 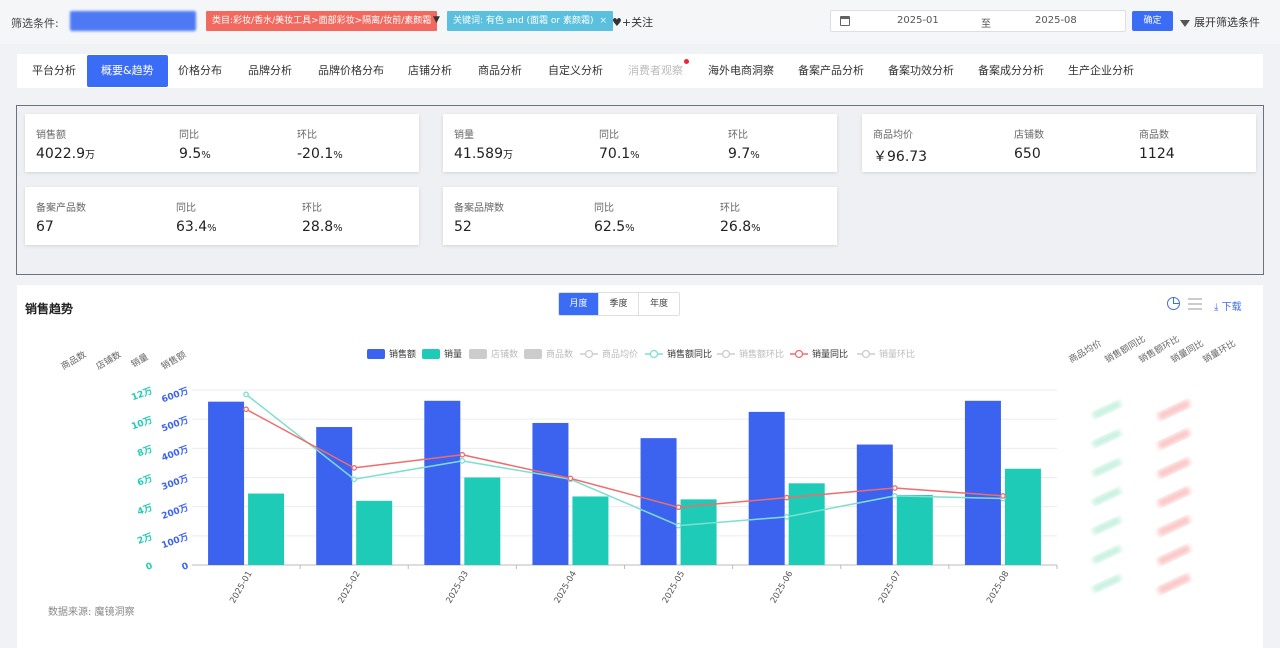 What do you see at coordinates (845, 21) in the screenshot?
I see `calendar-icon` at bounding box center [845, 21].